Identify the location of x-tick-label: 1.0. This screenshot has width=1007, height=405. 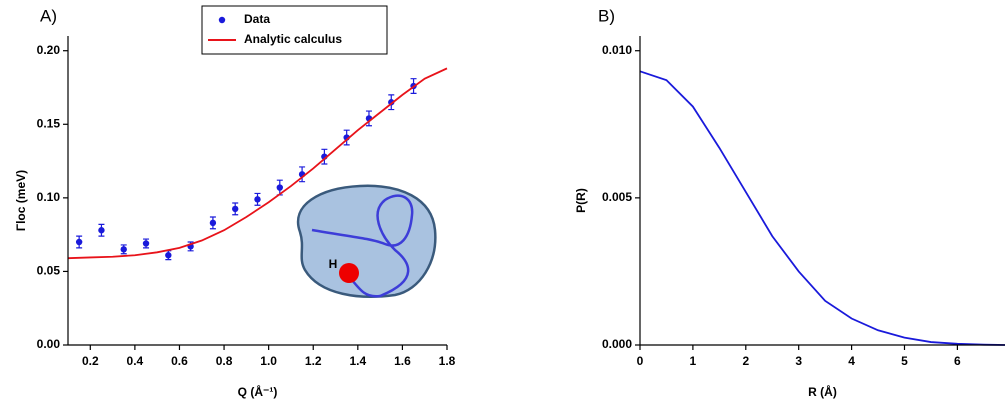
(268, 361).